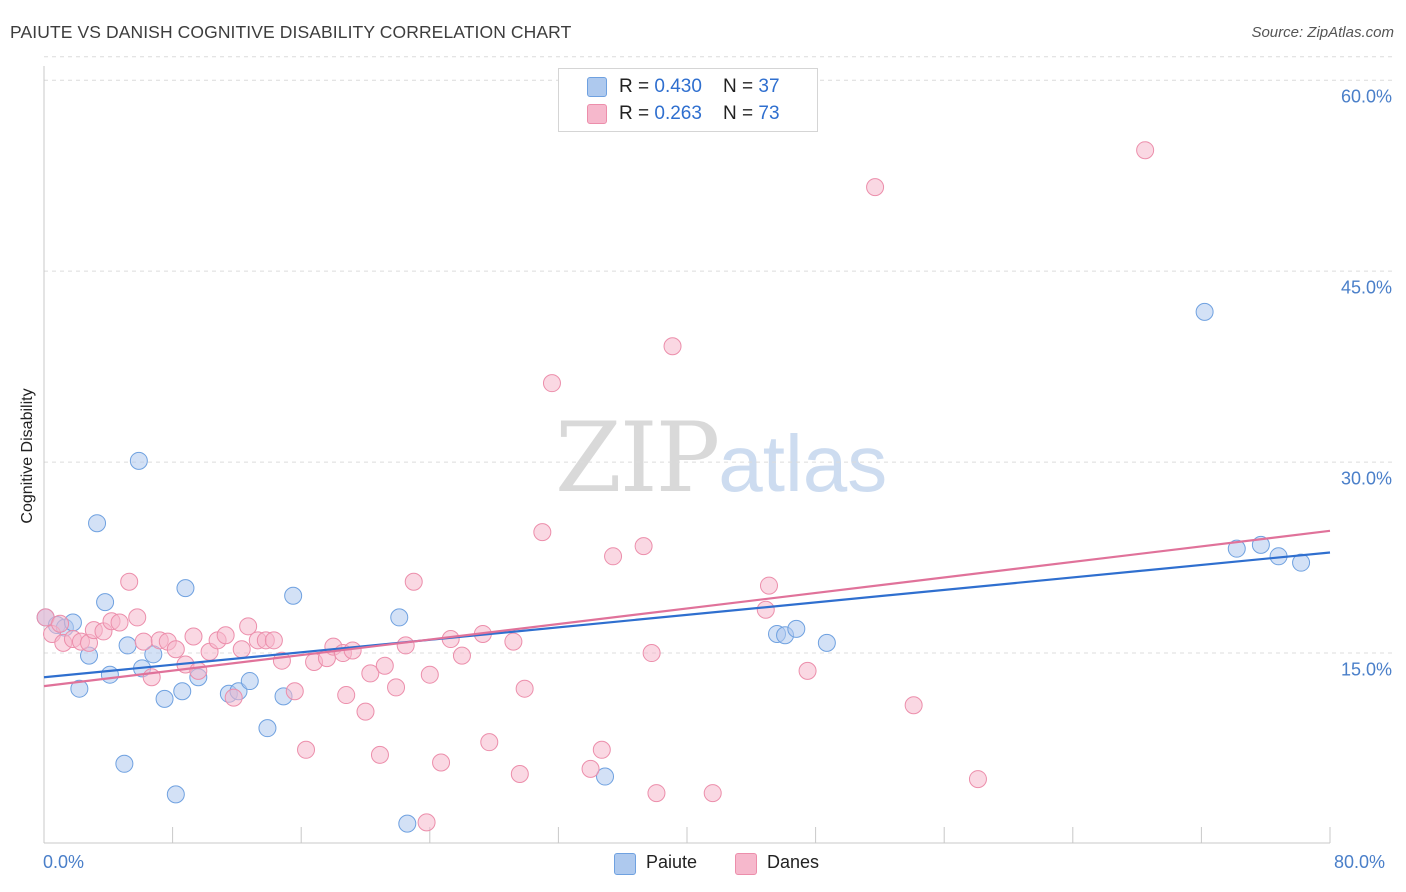  What do you see at coordinates (637, 86) in the screenshot?
I see `r-label: R =` at bounding box center [637, 86].